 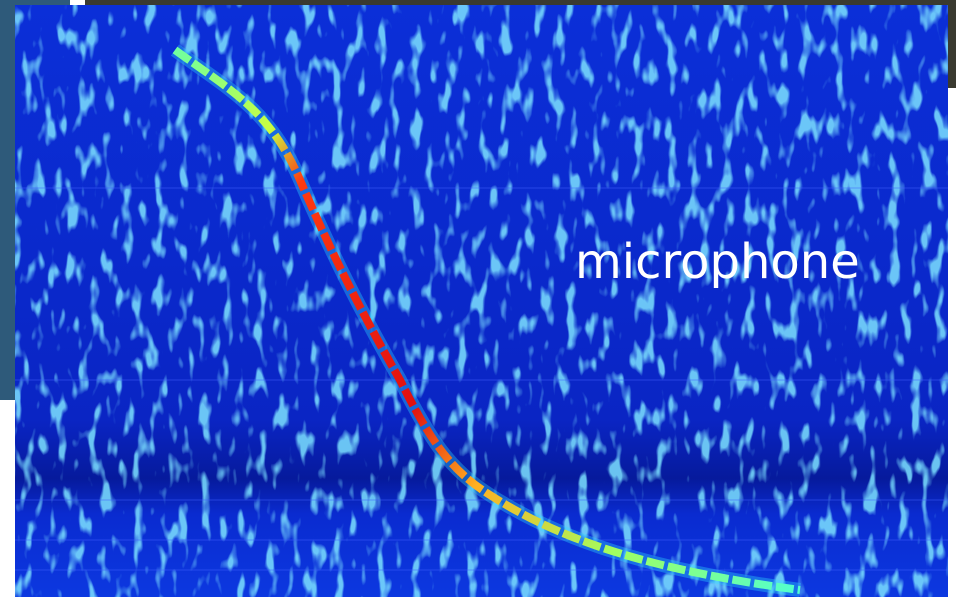 I want to click on label: microphone, so click(x=717, y=262).